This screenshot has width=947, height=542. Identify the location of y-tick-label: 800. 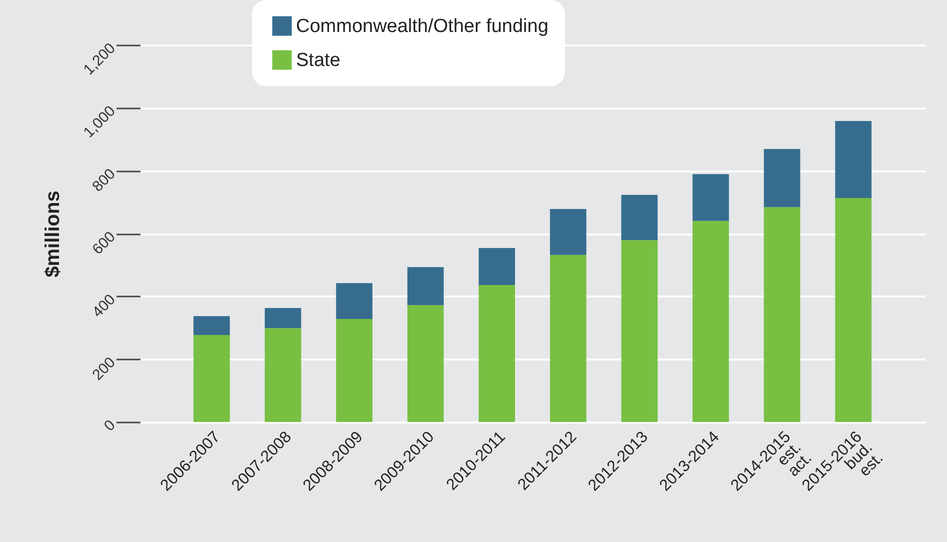
(104, 181).